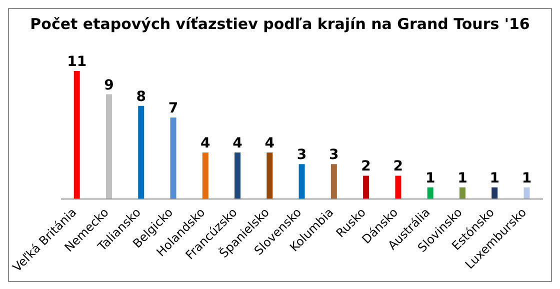  Describe the element at coordinates (109, 85) in the screenshot. I see `data-label: 9` at that location.